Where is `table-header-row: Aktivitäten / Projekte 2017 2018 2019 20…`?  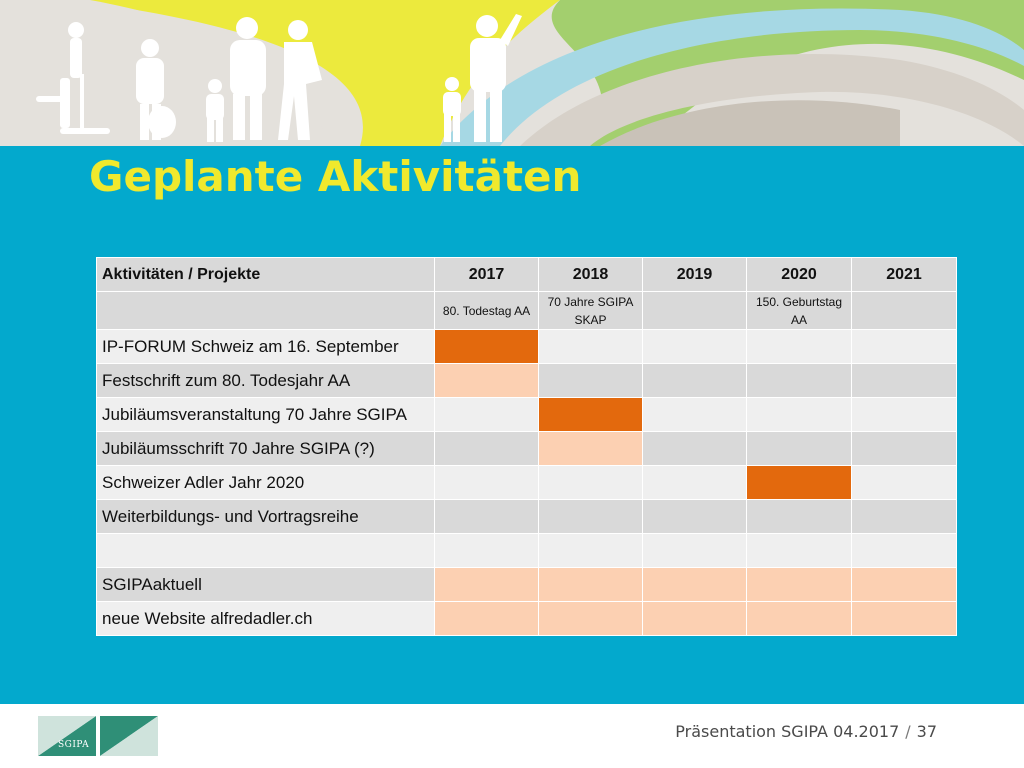 table-header-row: Aktivitäten / Projekte 2017 2018 2019 20… is located at coordinates (526, 274).